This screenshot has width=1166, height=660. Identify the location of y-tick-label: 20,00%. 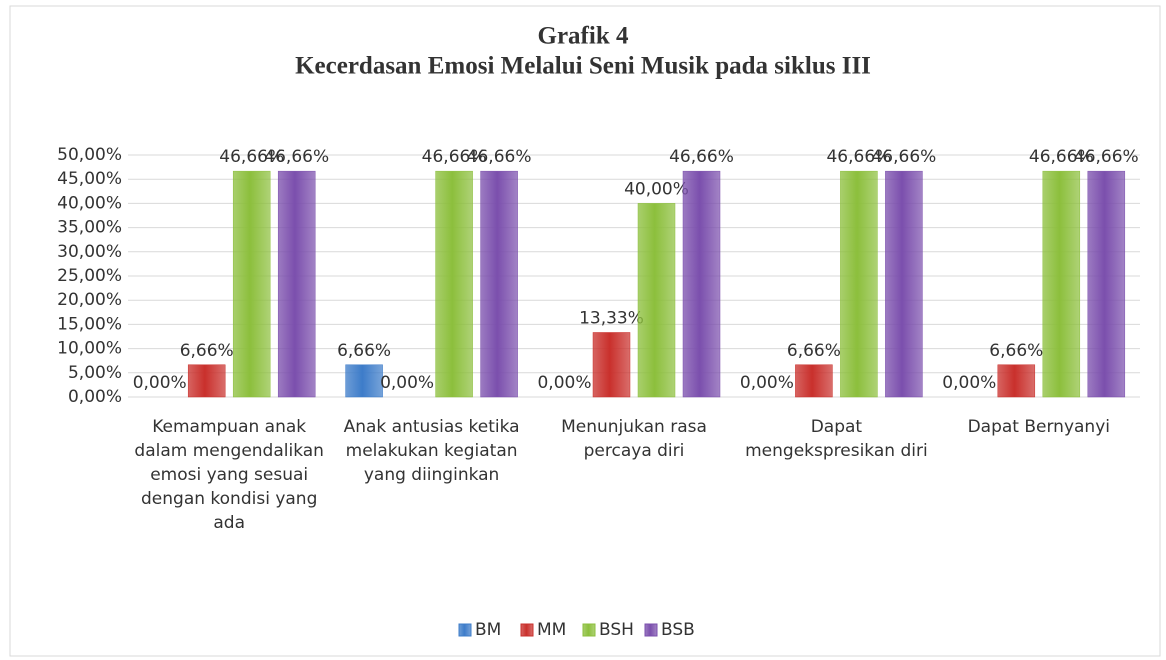
(89, 300).